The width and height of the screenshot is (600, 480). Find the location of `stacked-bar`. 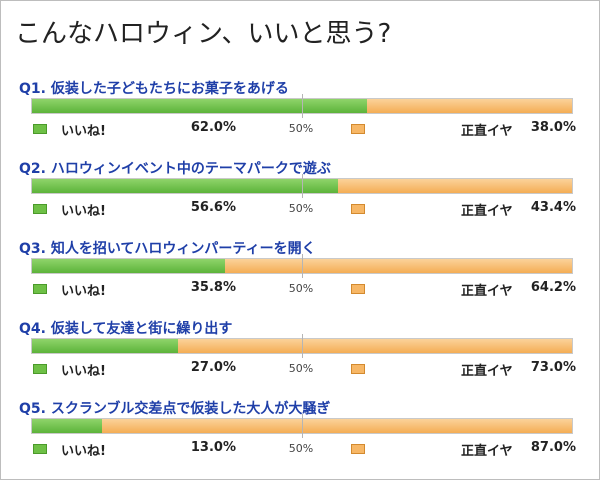

stacked-bar is located at coordinates (302, 266).